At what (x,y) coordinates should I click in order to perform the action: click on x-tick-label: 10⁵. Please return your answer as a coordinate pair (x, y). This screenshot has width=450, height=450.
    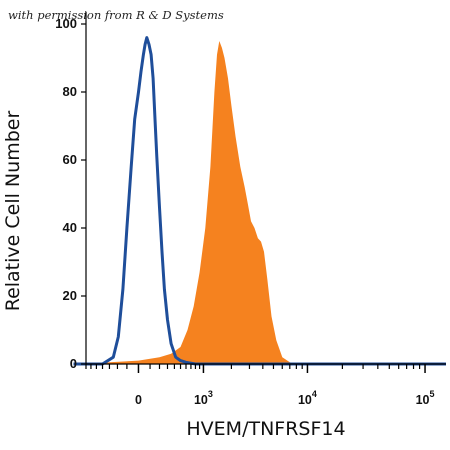
    Looking at the image, I should click on (425, 398).